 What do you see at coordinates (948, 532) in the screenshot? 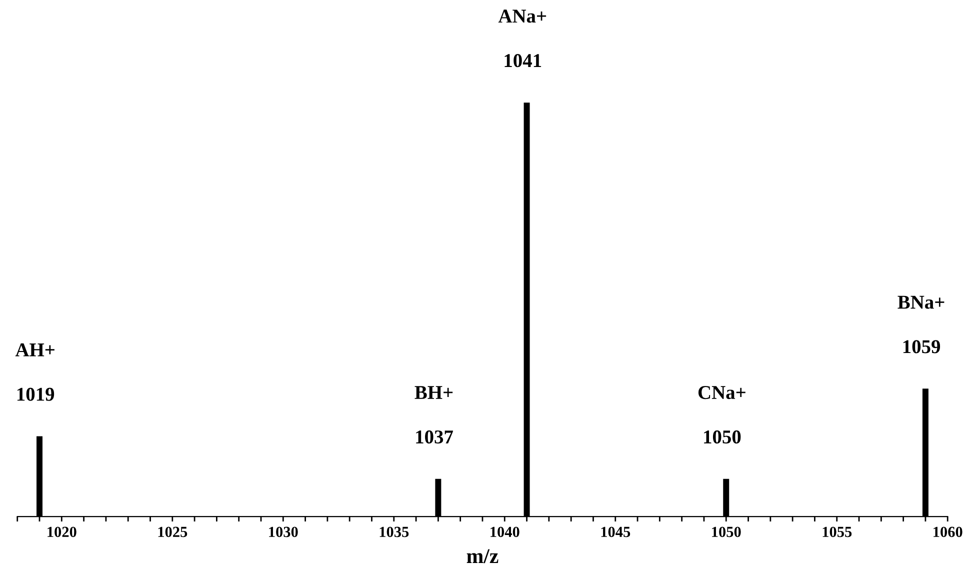
I see `x-tick-label: 1060` at bounding box center [948, 532].